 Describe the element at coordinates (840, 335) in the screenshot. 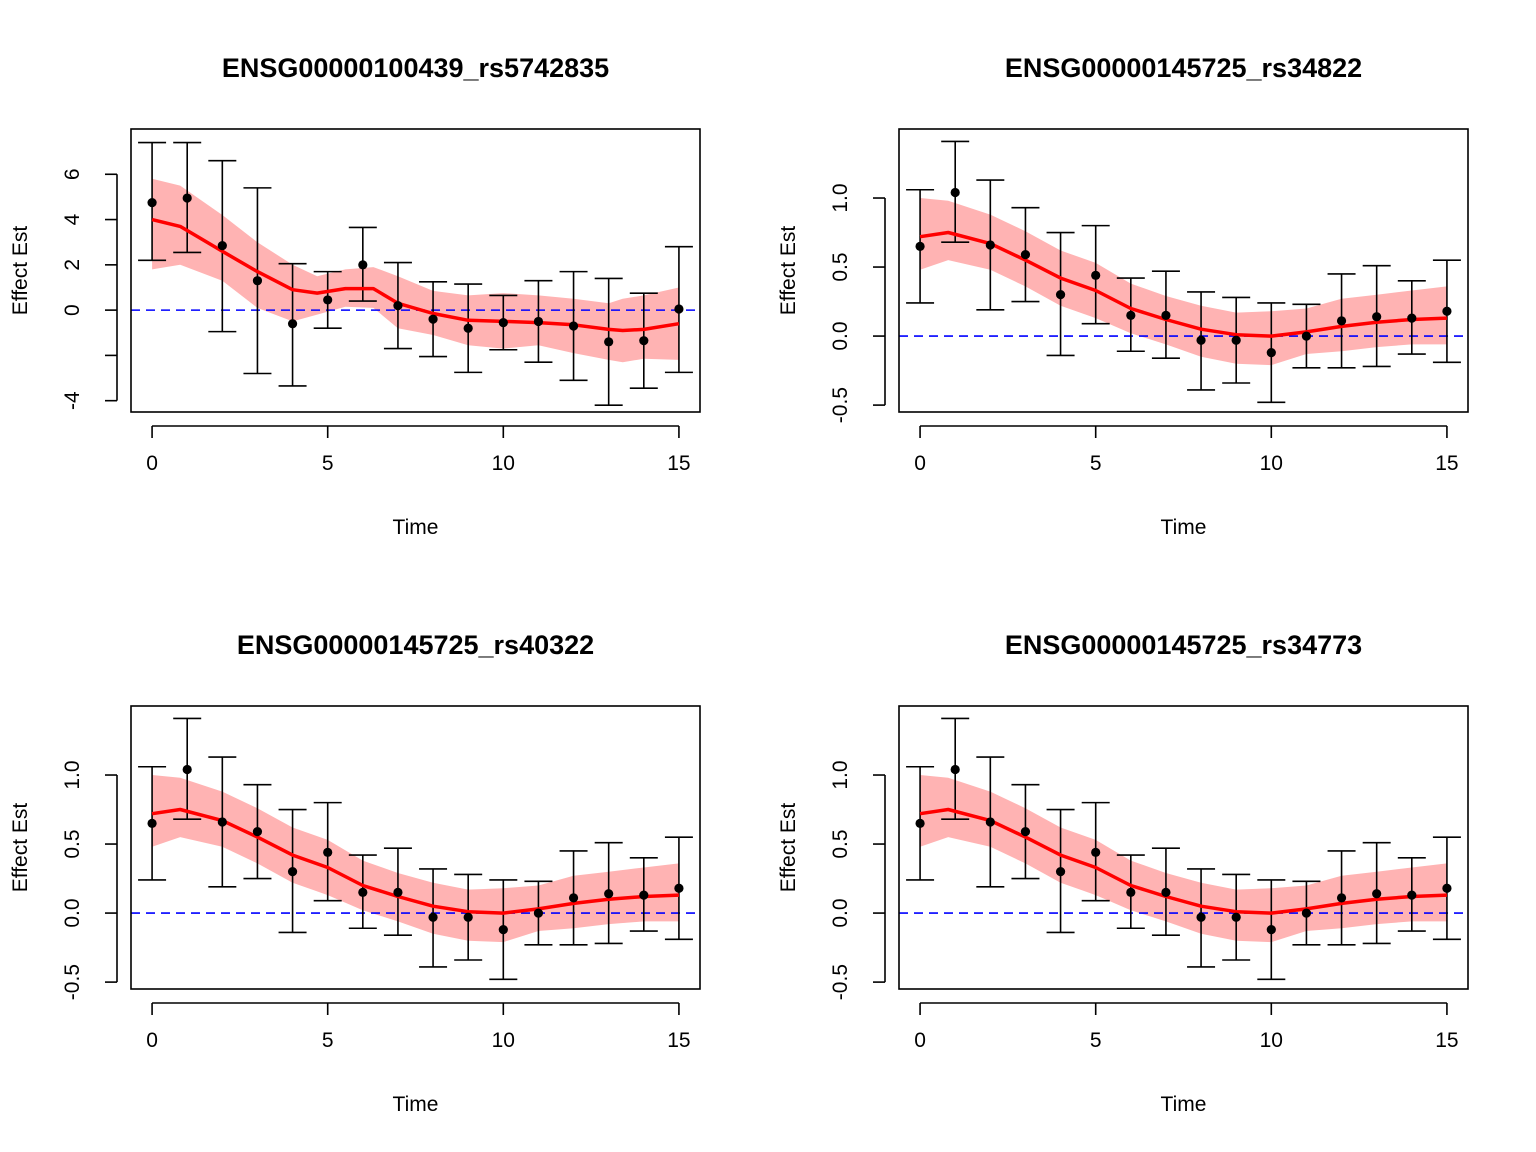

I see `y-tick-label: 0.0` at that location.